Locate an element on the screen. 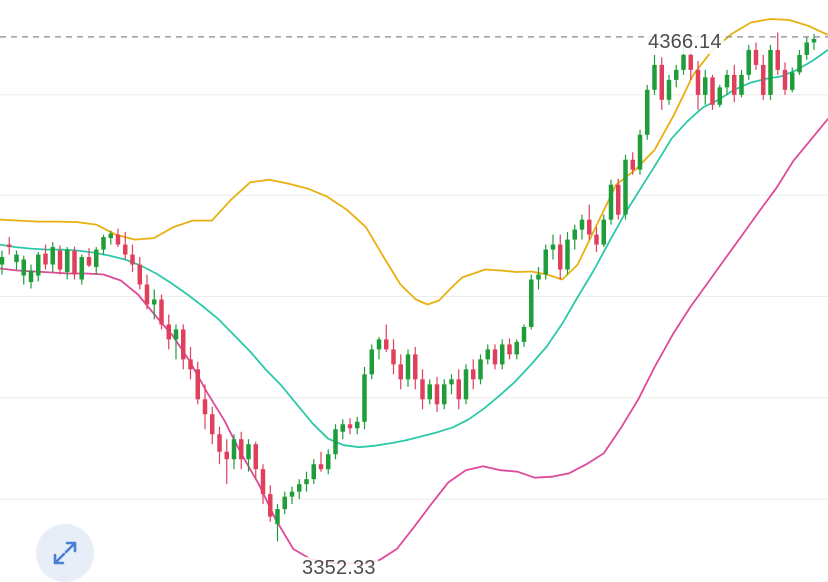 The width and height of the screenshot is (828, 582). expand-button is located at coordinates (65, 553).